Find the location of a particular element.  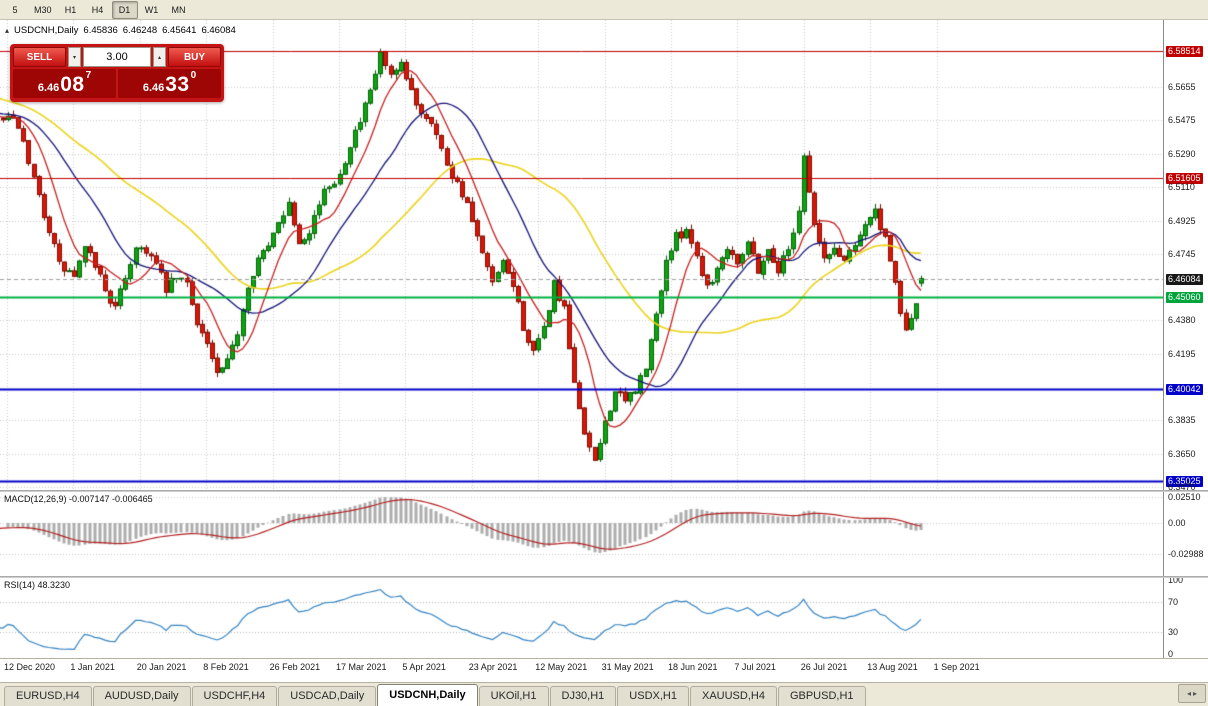

tab-xauusd-h4: XAUUSD,H4 is located at coordinates (733, 696).